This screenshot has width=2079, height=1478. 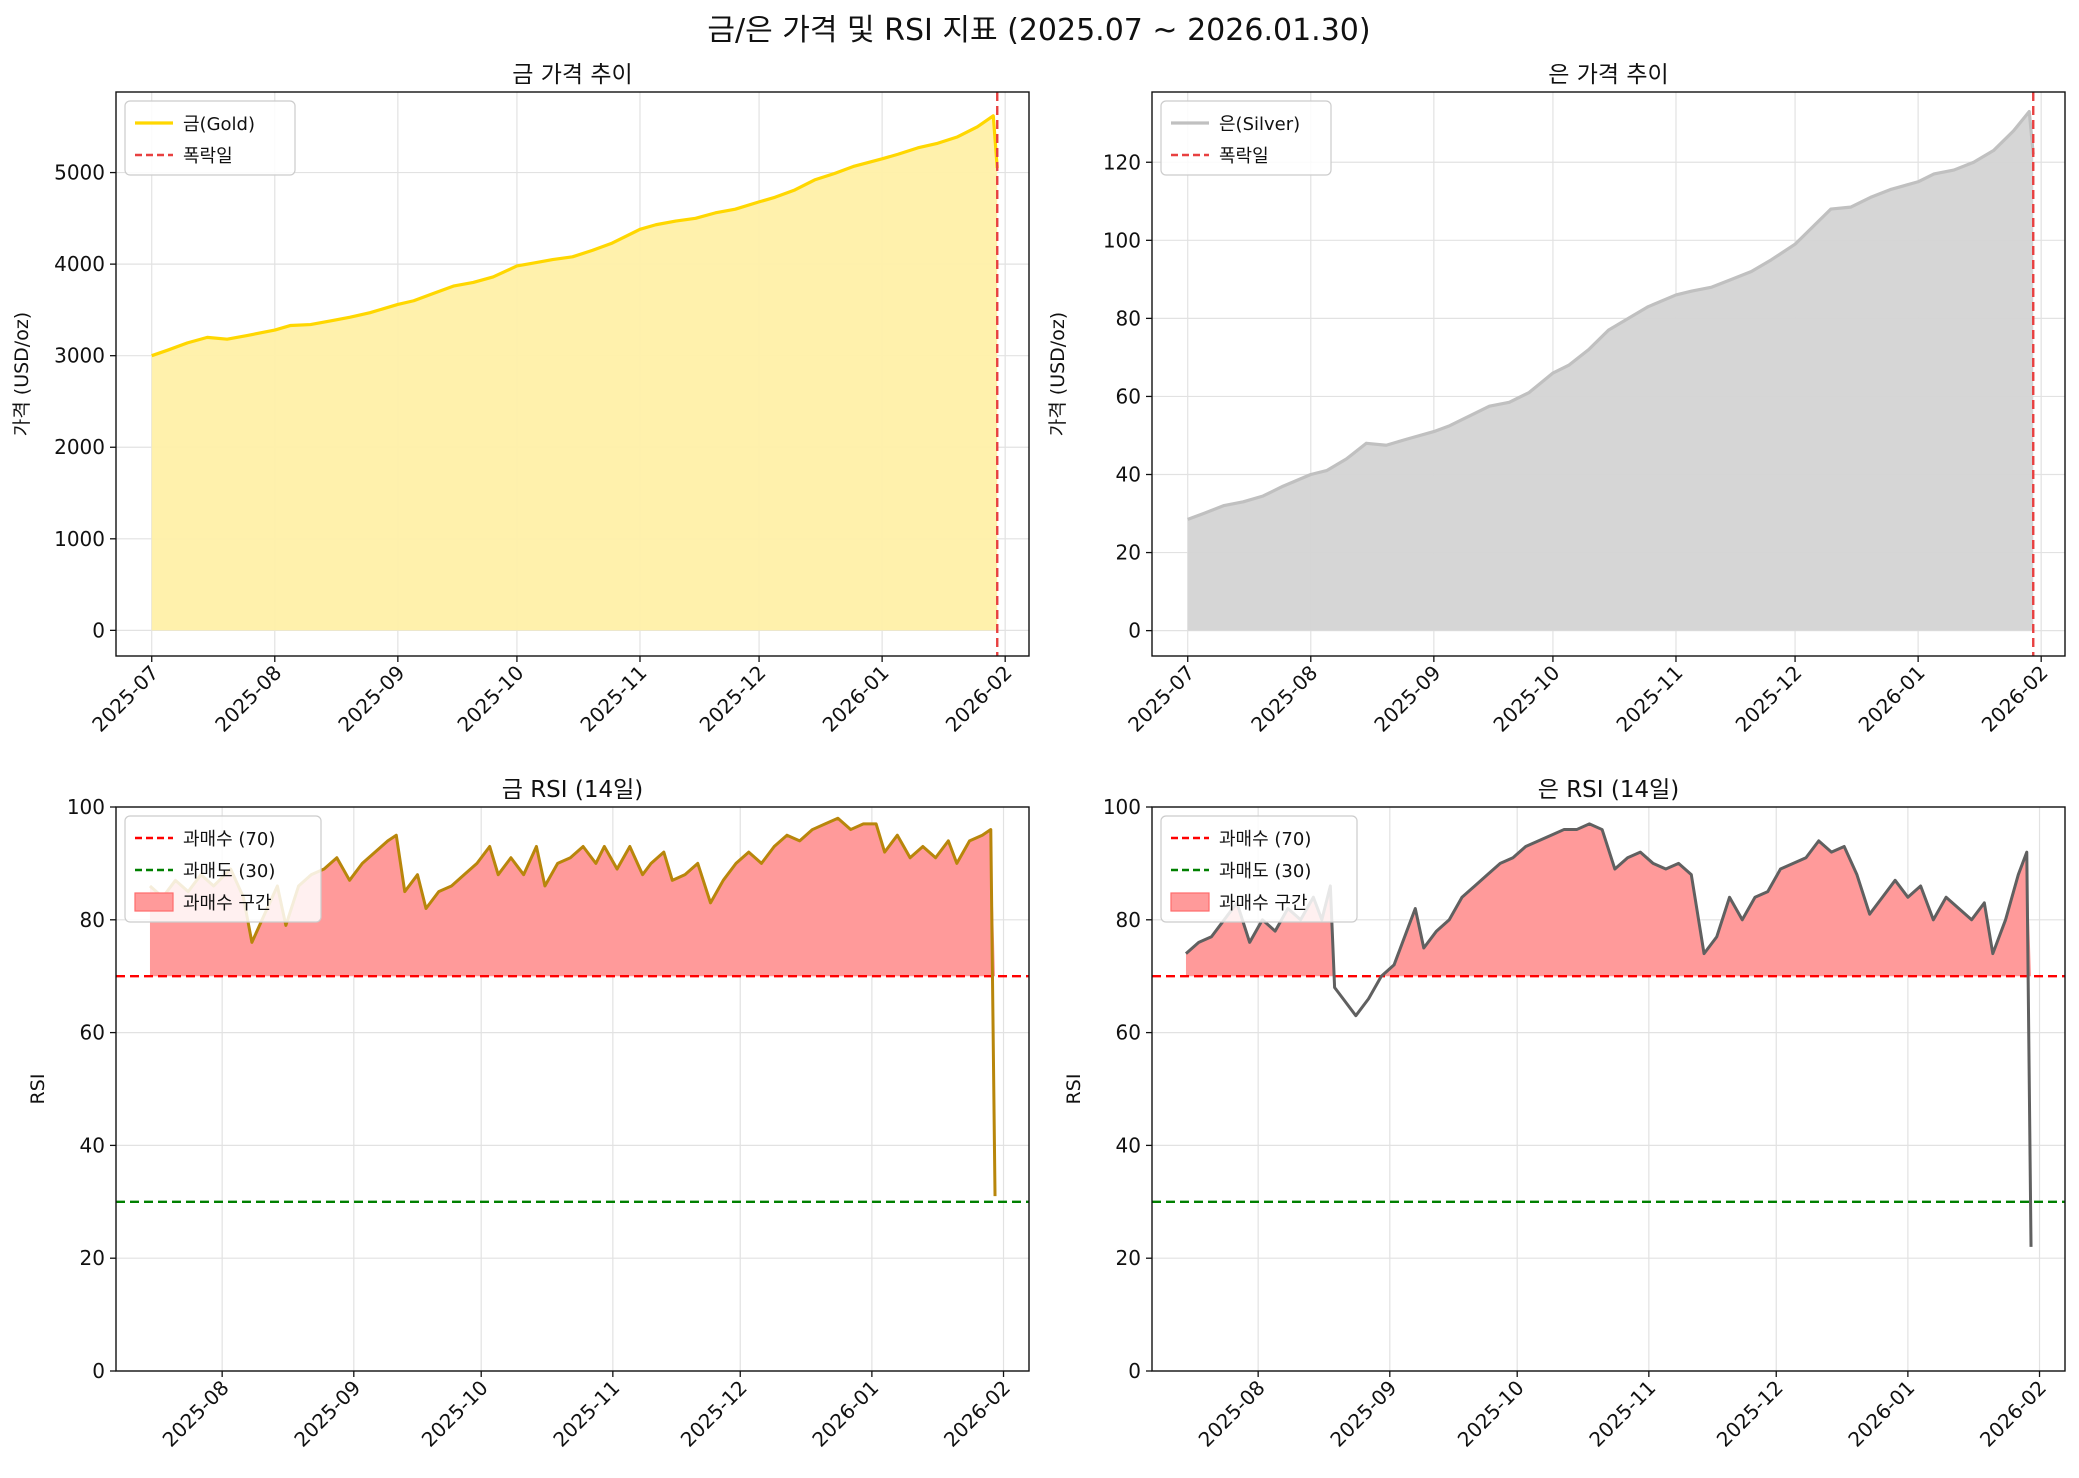 I want to click on subplot-title: 은 가격 추이, so click(x=1608, y=75).